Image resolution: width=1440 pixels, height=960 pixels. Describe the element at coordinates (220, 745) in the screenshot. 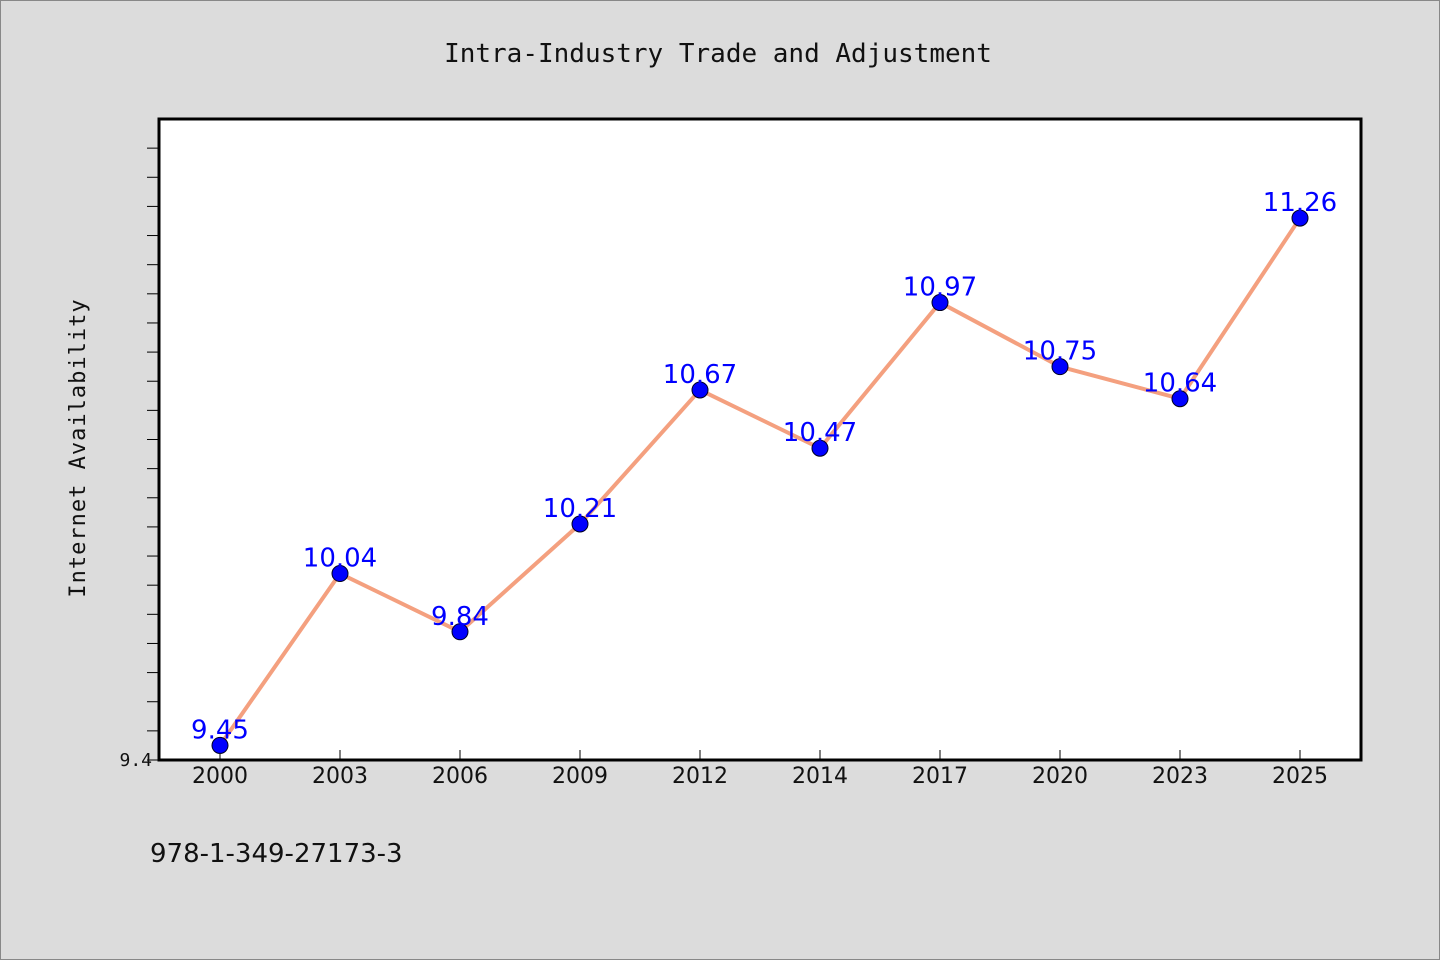

I see `data-point-2000` at that location.